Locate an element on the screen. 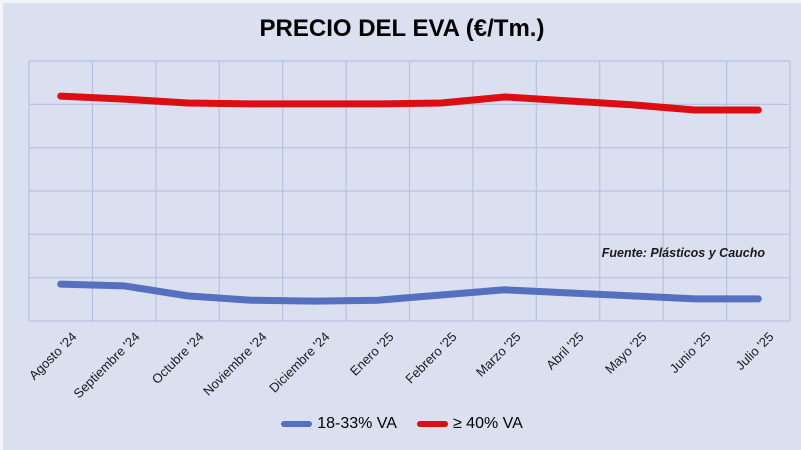 This screenshot has width=801, height=450. legend: 18-33% VA ≥ 40% VA is located at coordinates (402, 424).